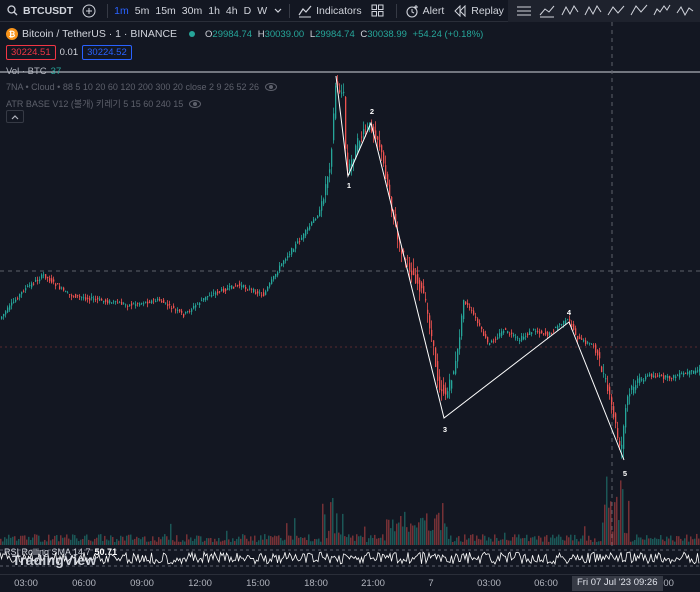  Describe the element at coordinates (107, 52) in the screenshot. I see `buy-button: 30224.52` at that location.